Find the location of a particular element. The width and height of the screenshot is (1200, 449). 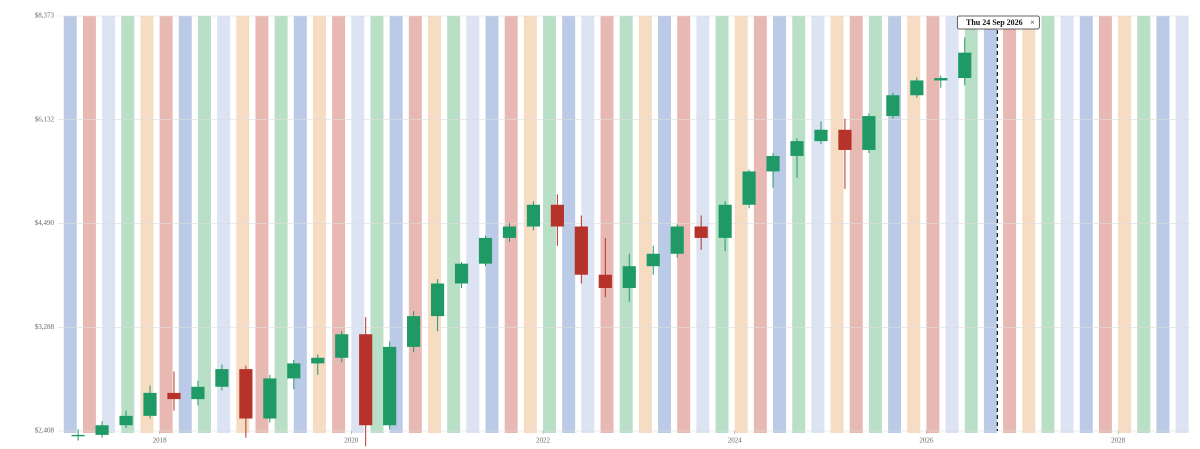

x-tick-label: 2028 is located at coordinates (1118, 441).